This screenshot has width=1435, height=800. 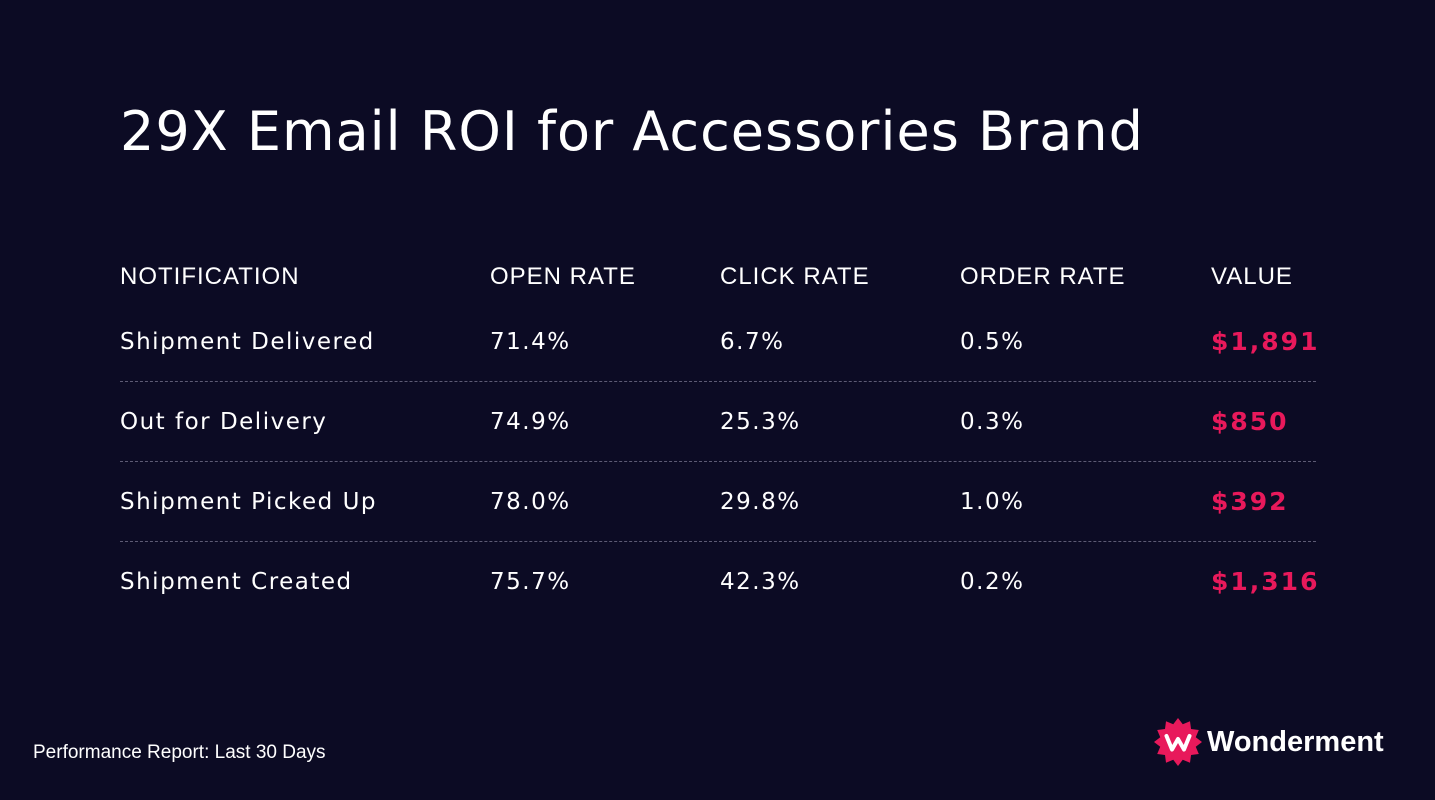 What do you see at coordinates (1252, 276) in the screenshot?
I see `header-value: VALUE` at bounding box center [1252, 276].